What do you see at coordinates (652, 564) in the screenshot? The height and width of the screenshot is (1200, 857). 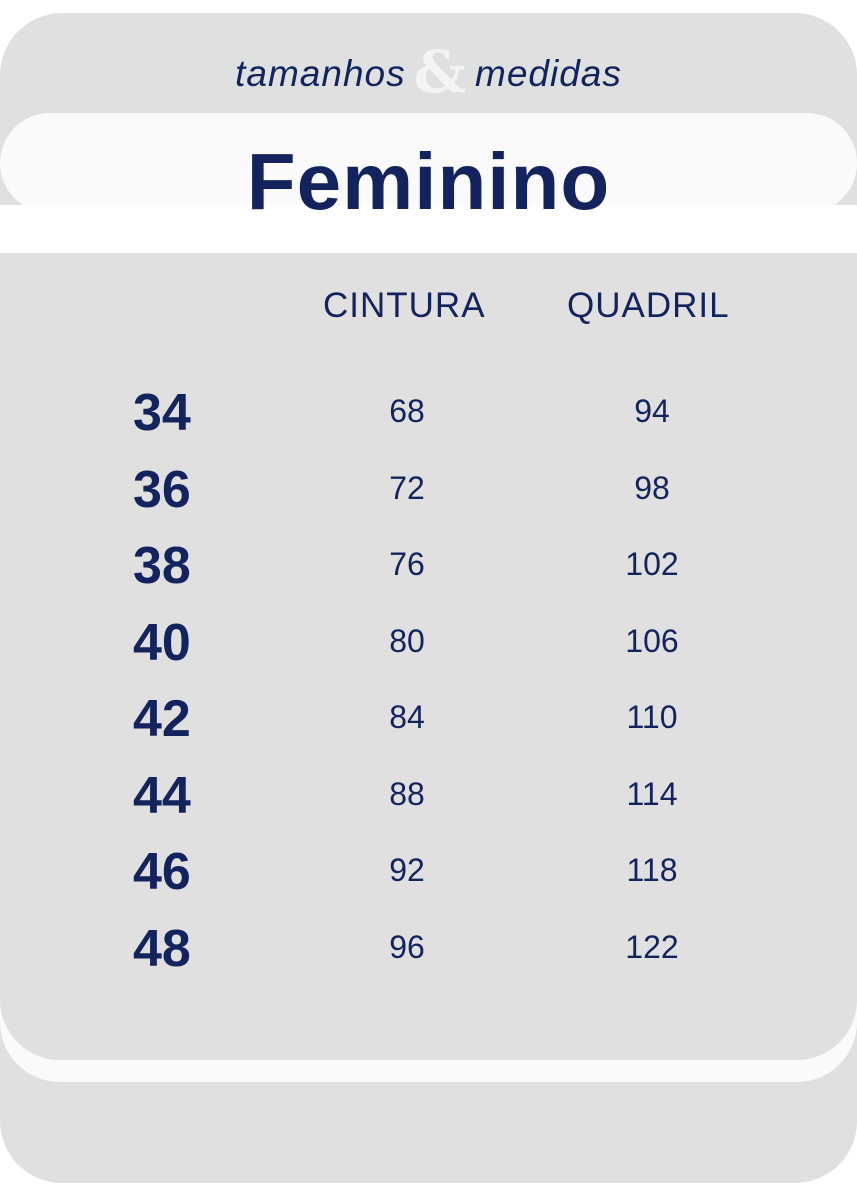 I see `quadril-value: 102` at bounding box center [652, 564].